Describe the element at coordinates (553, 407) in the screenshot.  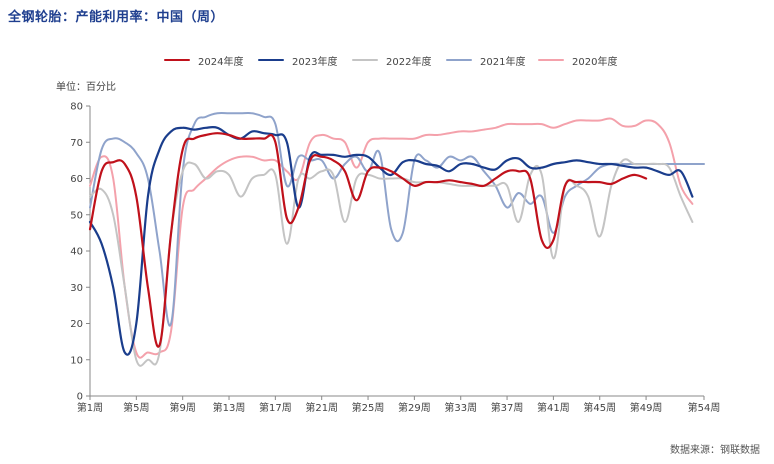
I see `x-tick-label: 第41周` at that location.